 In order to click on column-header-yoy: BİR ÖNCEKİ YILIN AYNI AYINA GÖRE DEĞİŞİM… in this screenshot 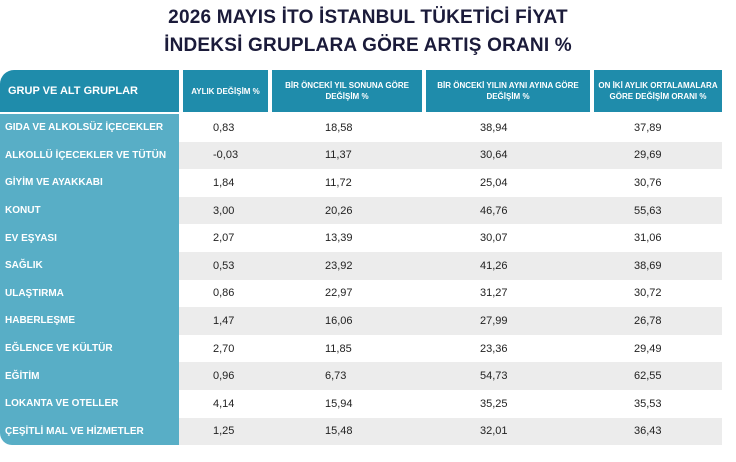, I will do `click(508, 91)`.